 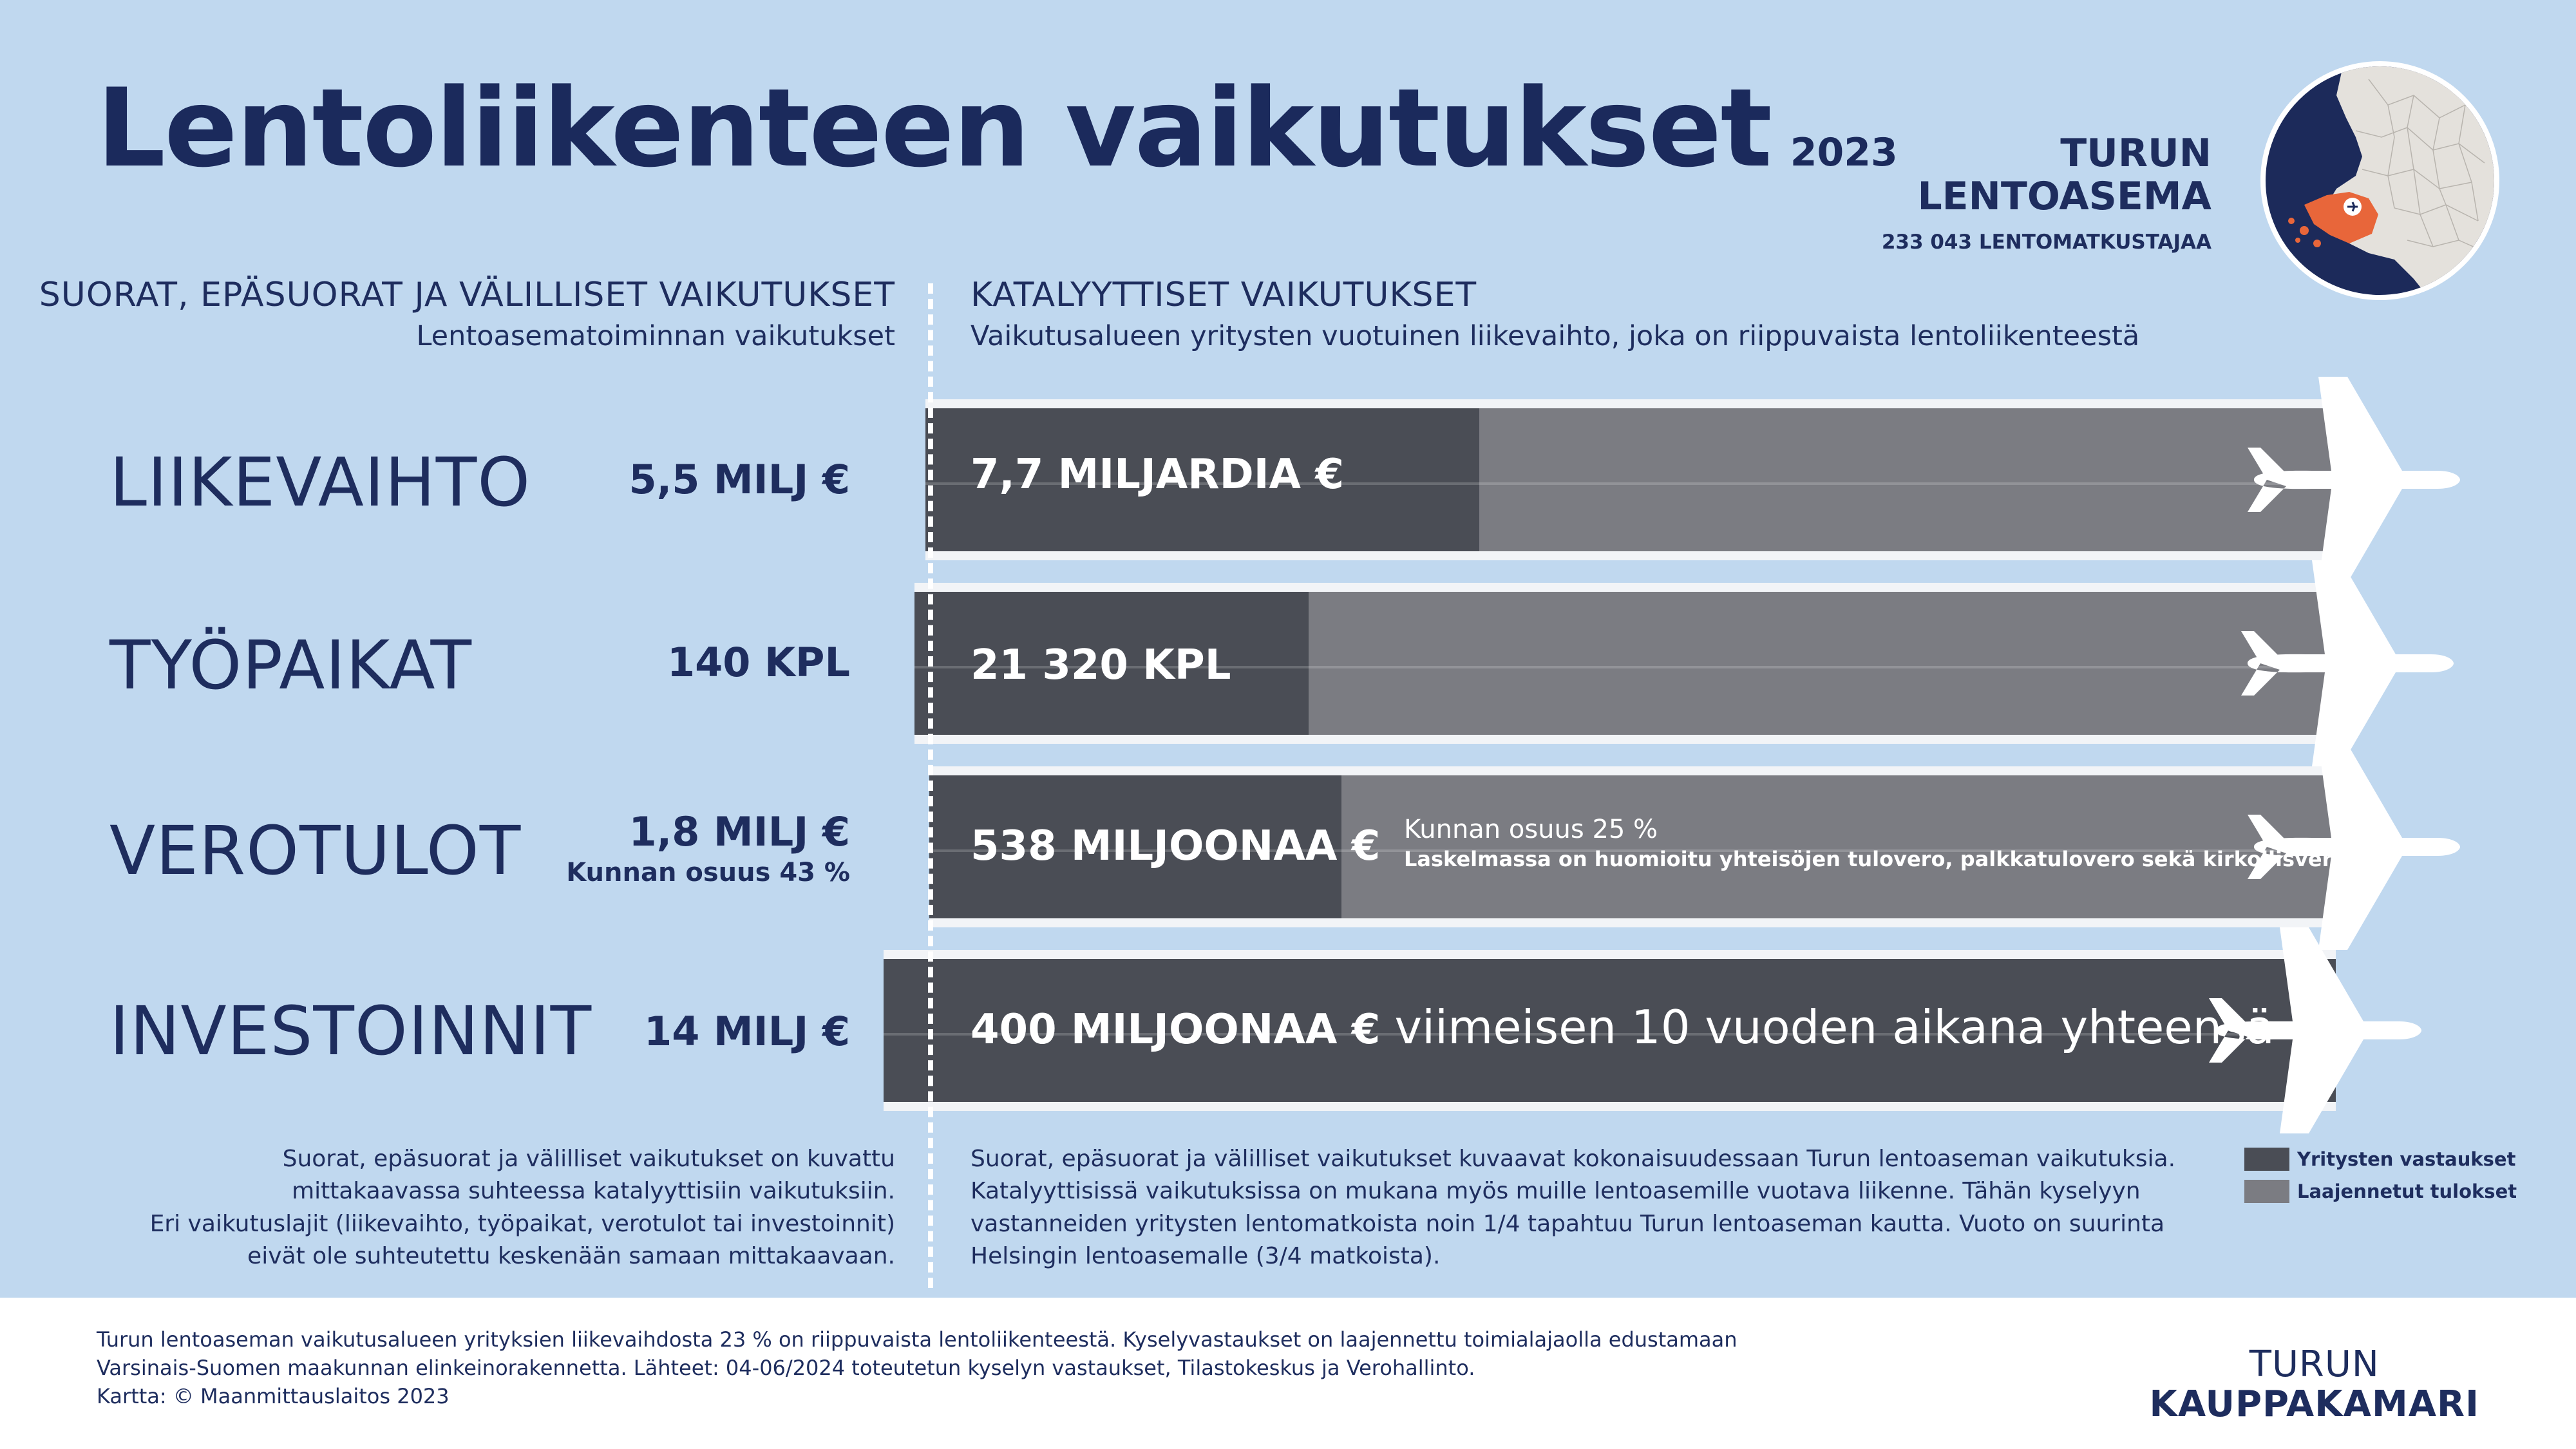 What do you see at coordinates (740, 480) in the screenshot?
I see `direct-value-revenue: 5,5 MILJ €` at bounding box center [740, 480].